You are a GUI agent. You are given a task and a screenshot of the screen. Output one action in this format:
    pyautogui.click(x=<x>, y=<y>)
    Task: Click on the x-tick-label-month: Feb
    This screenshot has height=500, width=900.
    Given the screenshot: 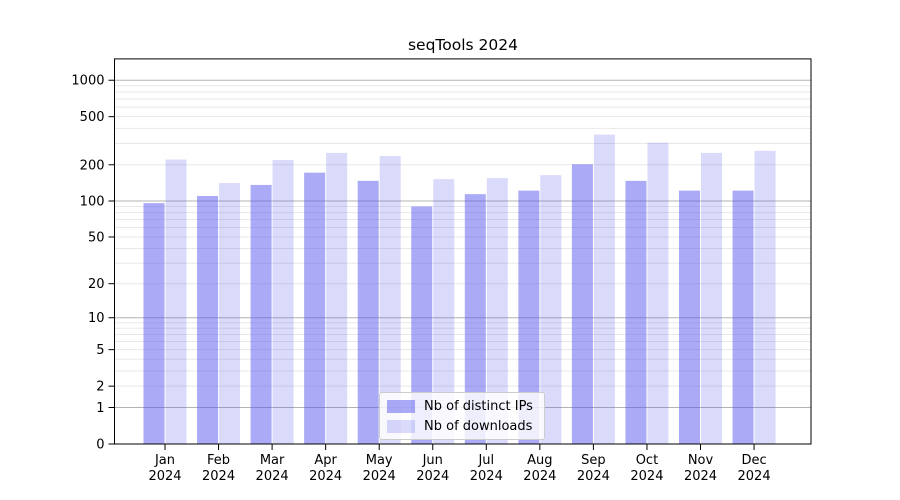 What is the action you would take?
    pyautogui.click(x=218, y=460)
    